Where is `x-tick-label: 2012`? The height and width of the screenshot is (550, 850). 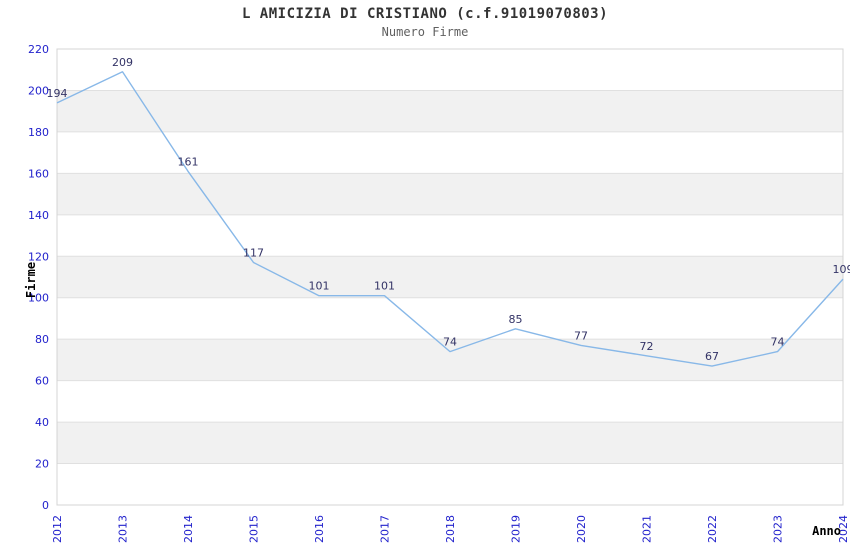 x-tick-label: 2012 is located at coordinates (57, 529).